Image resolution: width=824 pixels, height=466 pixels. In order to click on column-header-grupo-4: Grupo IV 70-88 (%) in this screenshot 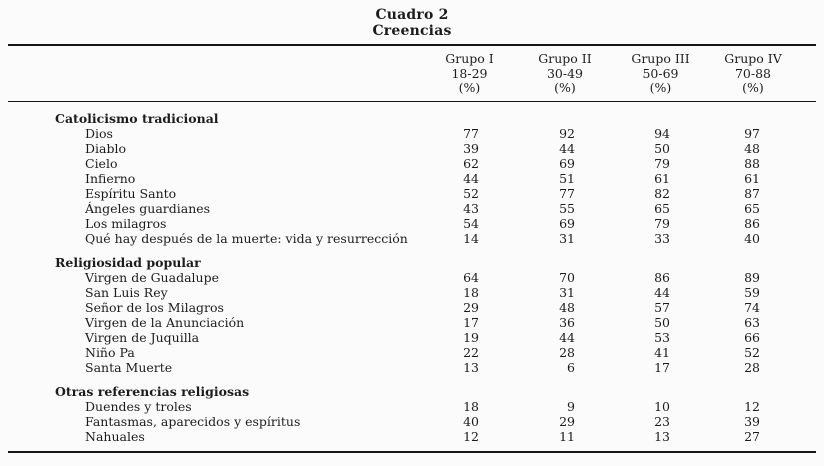, I will do `click(753, 73)`.